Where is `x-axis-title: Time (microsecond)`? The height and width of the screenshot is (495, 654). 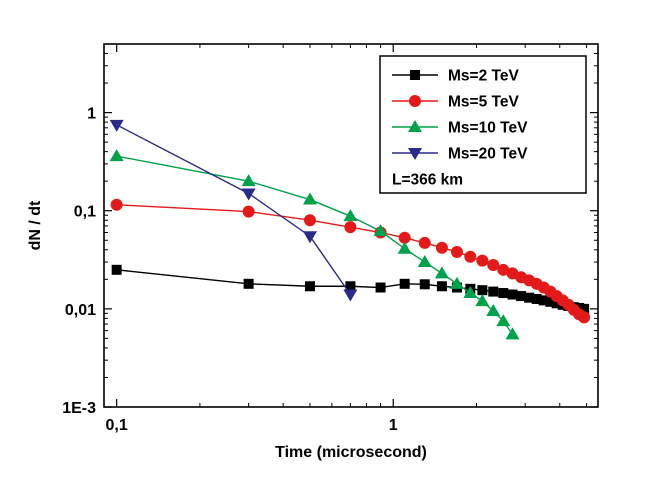
x-axis-title: Time (microsecond) is located at coordinates (351, 452).